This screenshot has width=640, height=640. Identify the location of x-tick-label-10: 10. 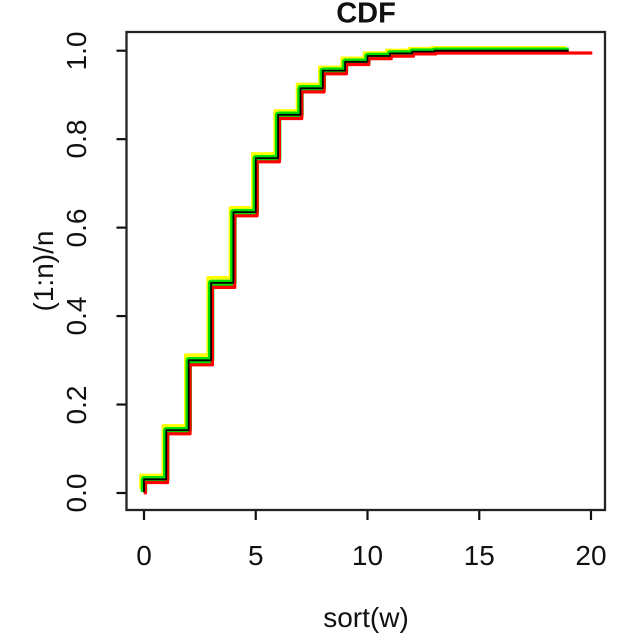
(367, 555).